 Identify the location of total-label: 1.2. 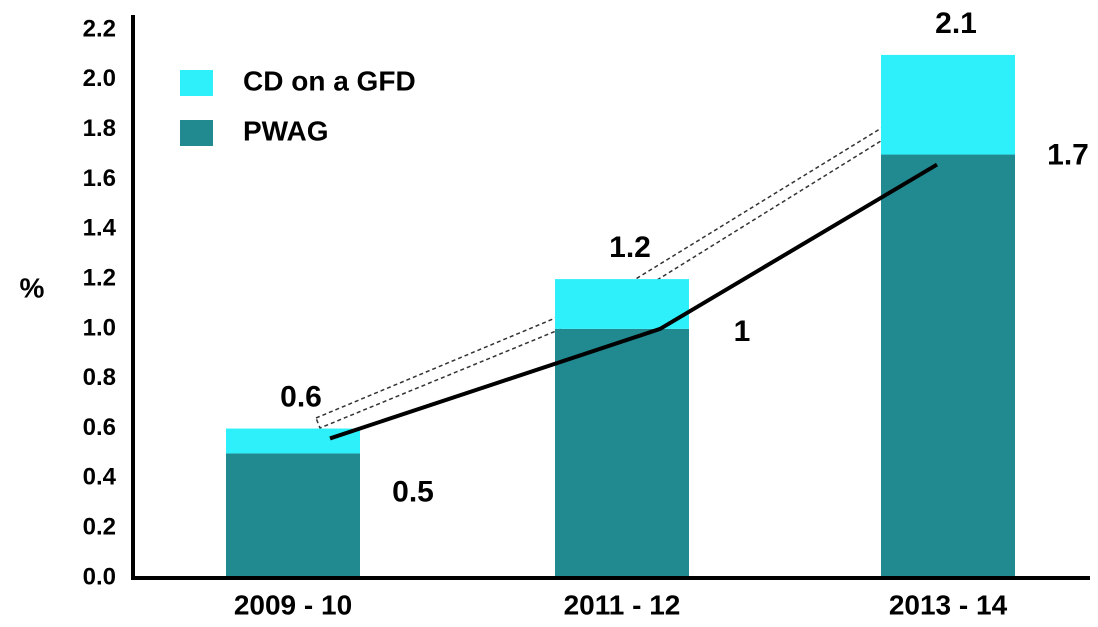
(630, 247).